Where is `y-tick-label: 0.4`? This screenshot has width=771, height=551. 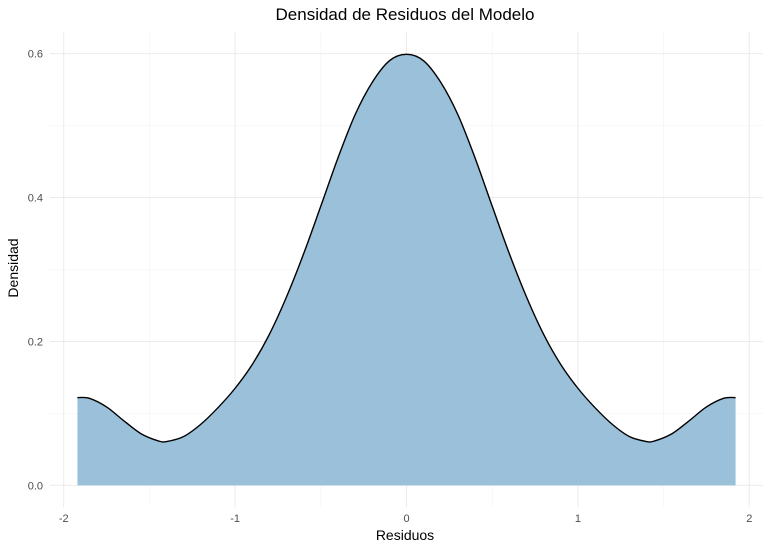 y-tick-label: 0.4 is located at coordinates (35, 199).